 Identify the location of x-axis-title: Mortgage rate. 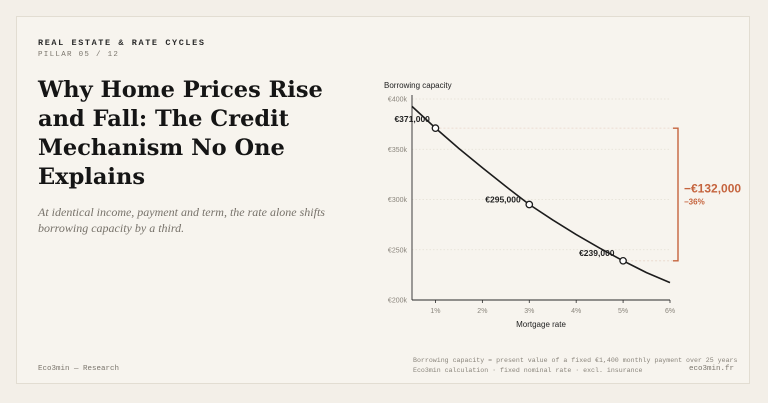
(541, 324).